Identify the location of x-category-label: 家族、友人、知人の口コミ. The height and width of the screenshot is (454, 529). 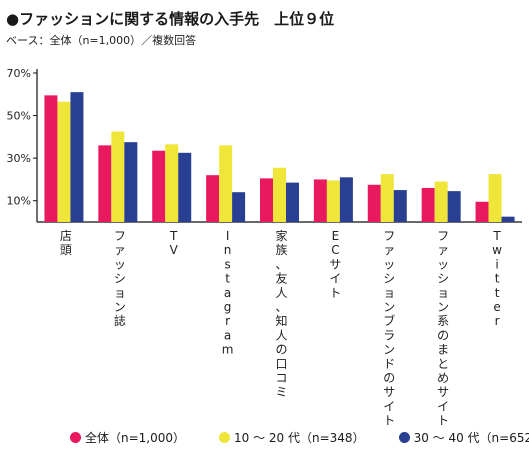
(281, 313).